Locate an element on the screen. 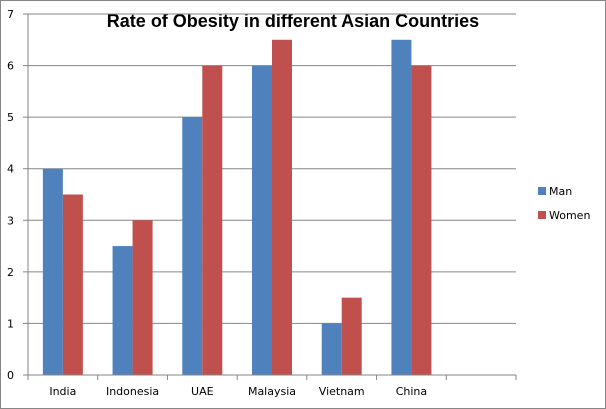 The width and height of the screenshot is (606, 409). legend-swatch-women is located at coordinates (542, 215).